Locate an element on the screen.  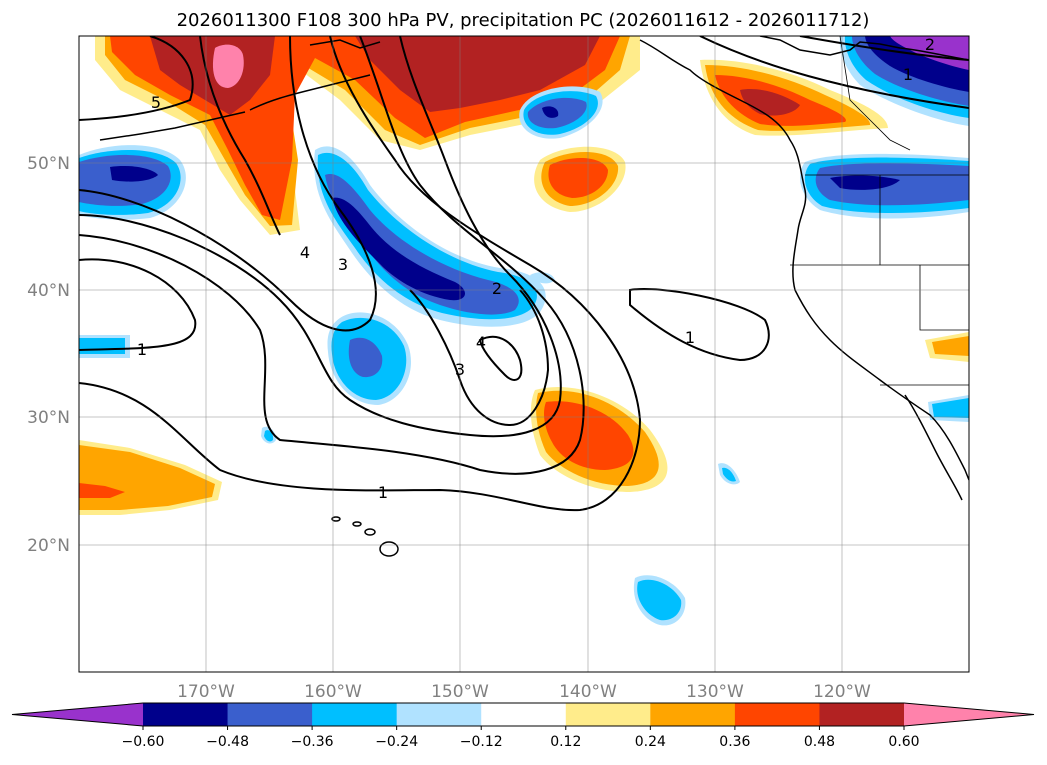
colorbar-tick-label: −0.36 is located at coordinates (312, 742).